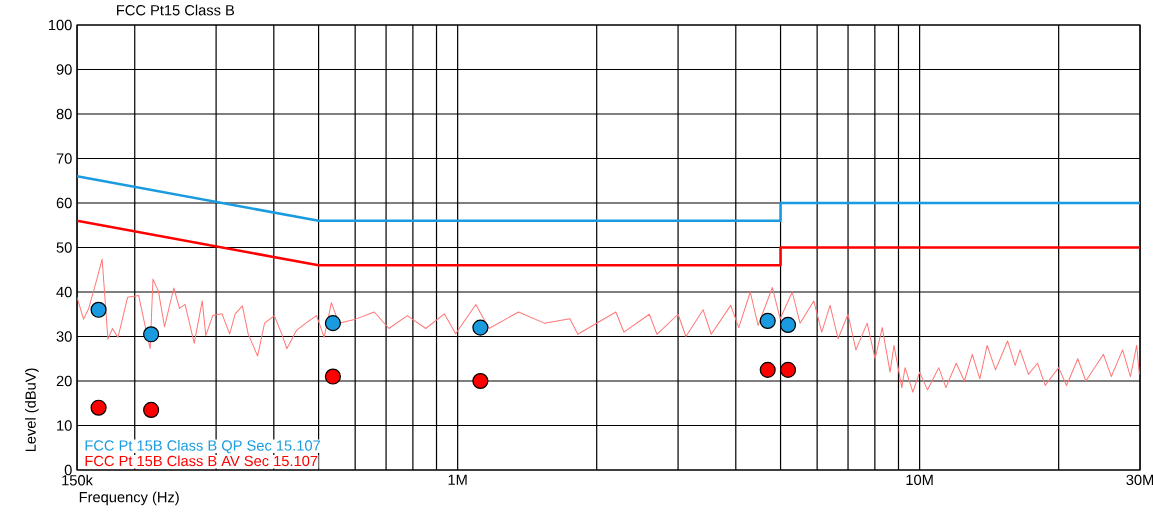  What do you see at coordinates (457, 479) in the screenshot?
I see `x-tick-label: 1M` at bounding box center [457, 479].